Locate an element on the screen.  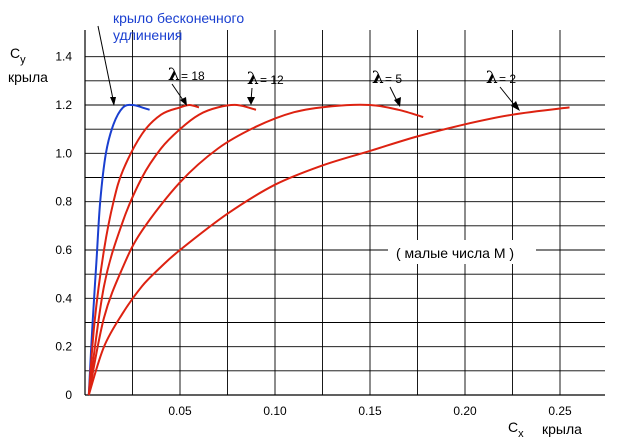
infinite-wing-label: крыло бесконечного is located at coordinates (178, 18).